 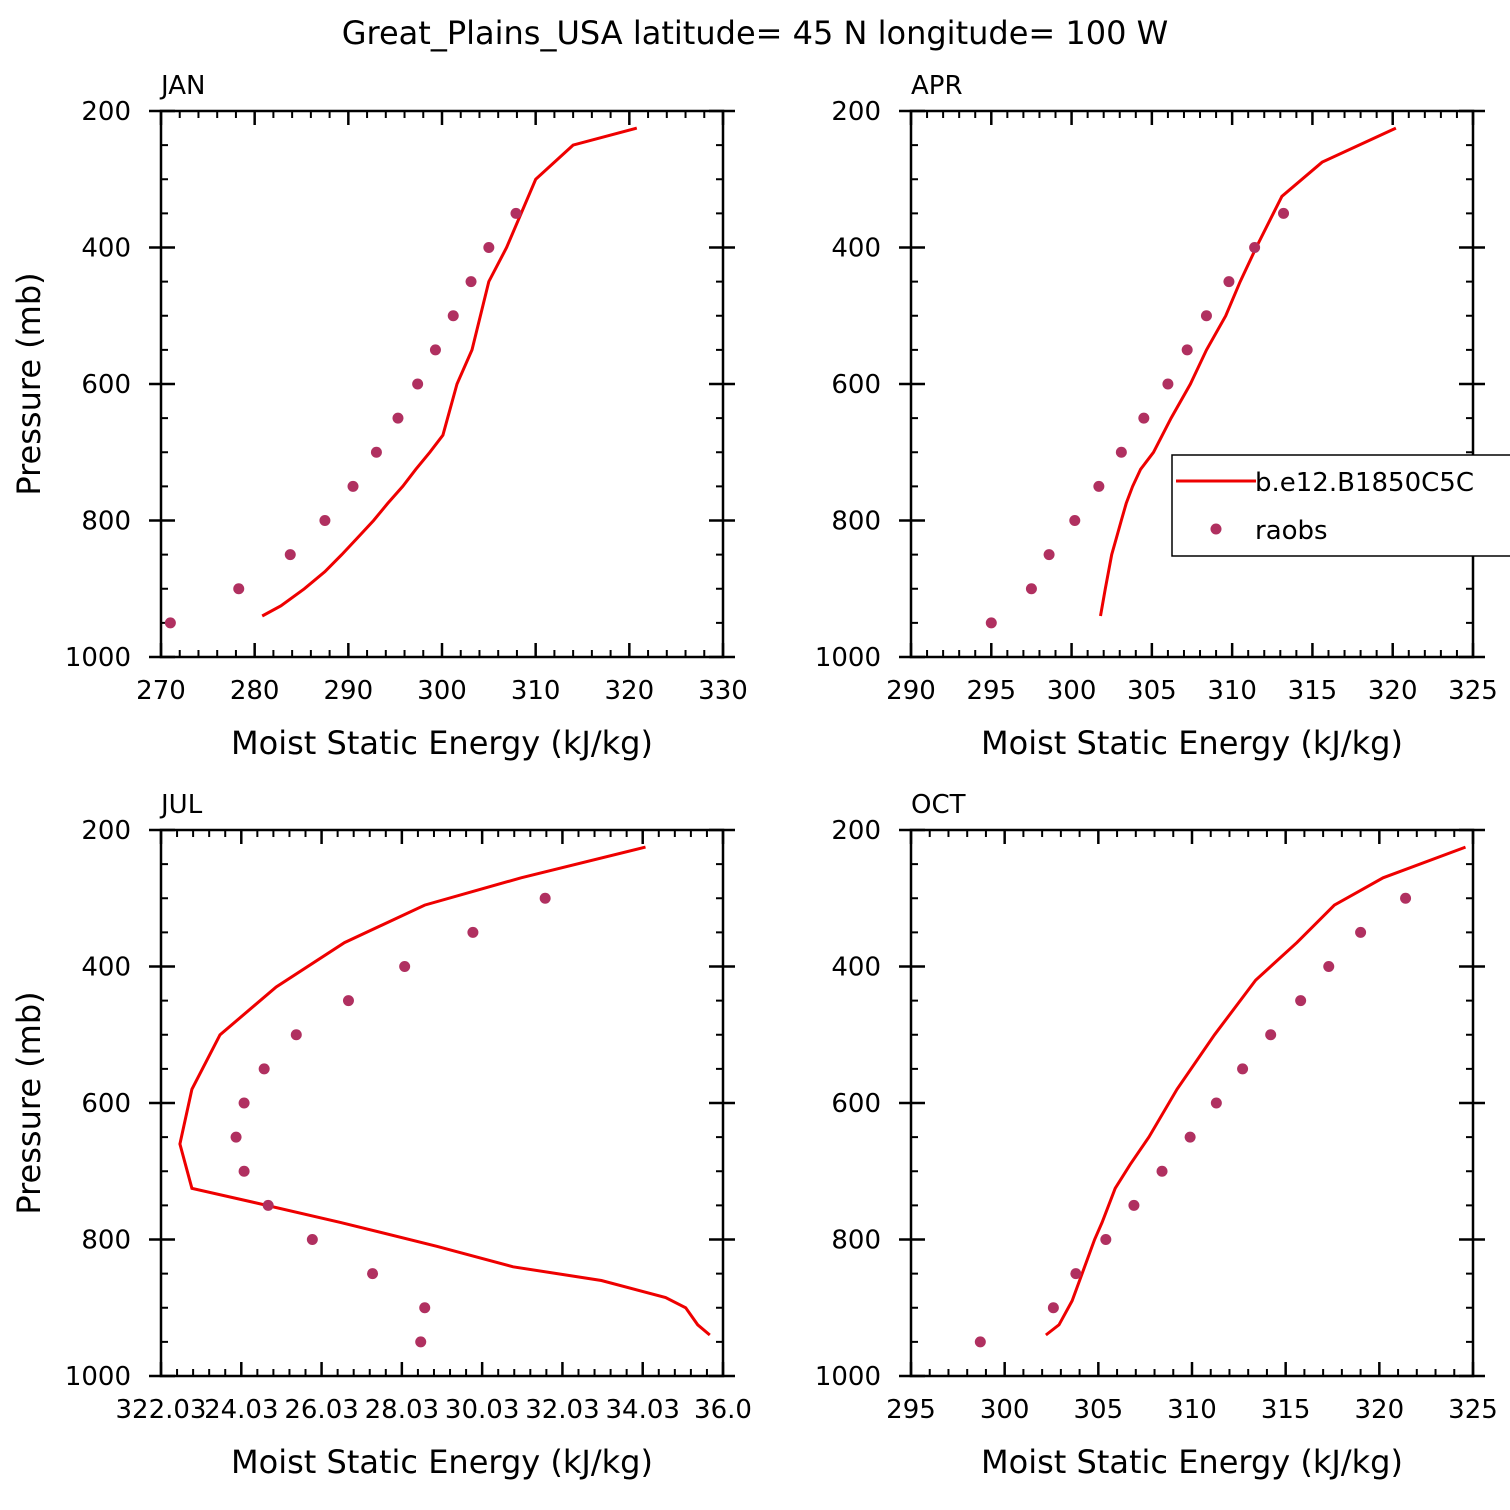 What do you see at coordinates (911, 691) in the screenshot?
I see `x-tick-label: 290` at bounding box center [911, 691].